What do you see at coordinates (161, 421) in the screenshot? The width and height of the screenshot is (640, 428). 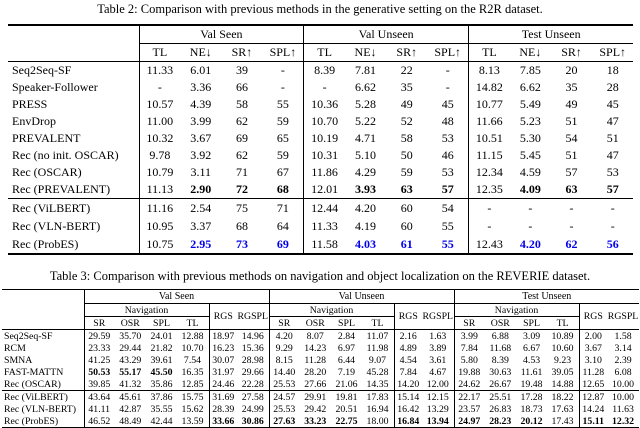 I see `value-cell: 42.44` at bounding box center [161, 421].